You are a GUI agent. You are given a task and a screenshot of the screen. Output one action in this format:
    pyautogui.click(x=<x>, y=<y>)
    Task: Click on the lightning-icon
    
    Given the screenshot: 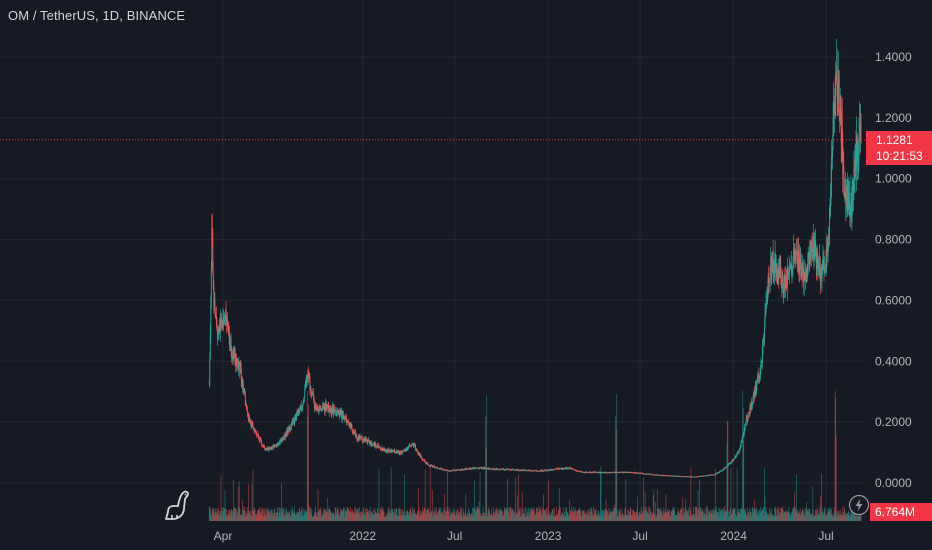 What is the action you would take?
    pyautogui.click(x=859, y=505)
    